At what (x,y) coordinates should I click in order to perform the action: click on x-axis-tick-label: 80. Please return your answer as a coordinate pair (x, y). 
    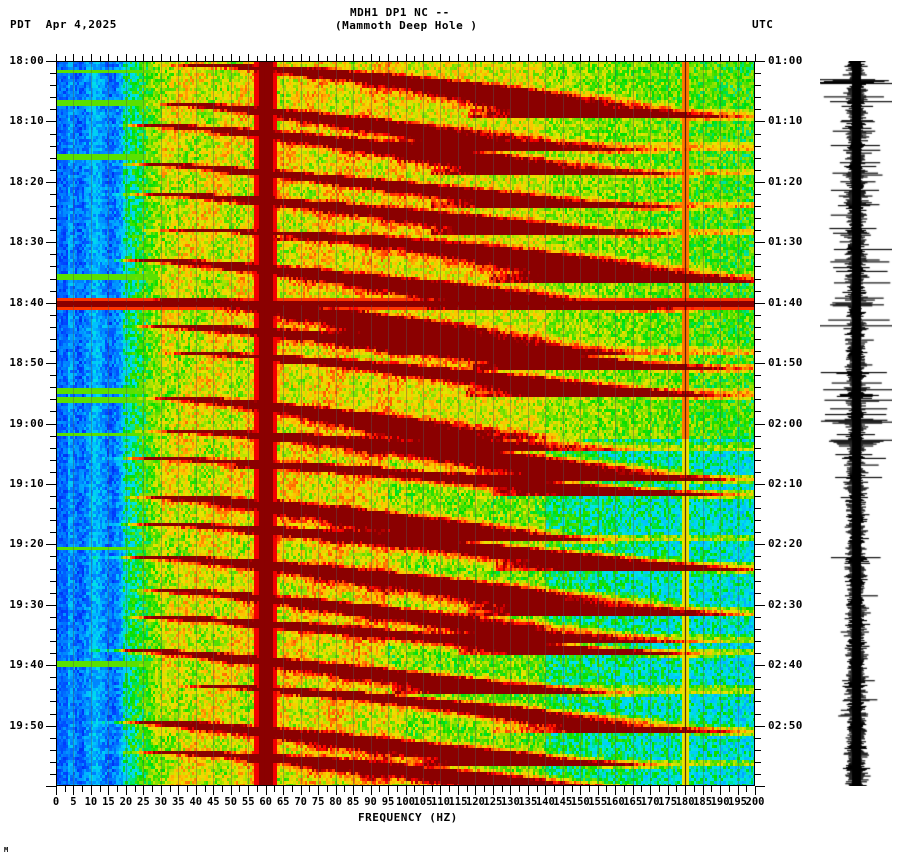
    Looking at the image, I should click on (335, 802).